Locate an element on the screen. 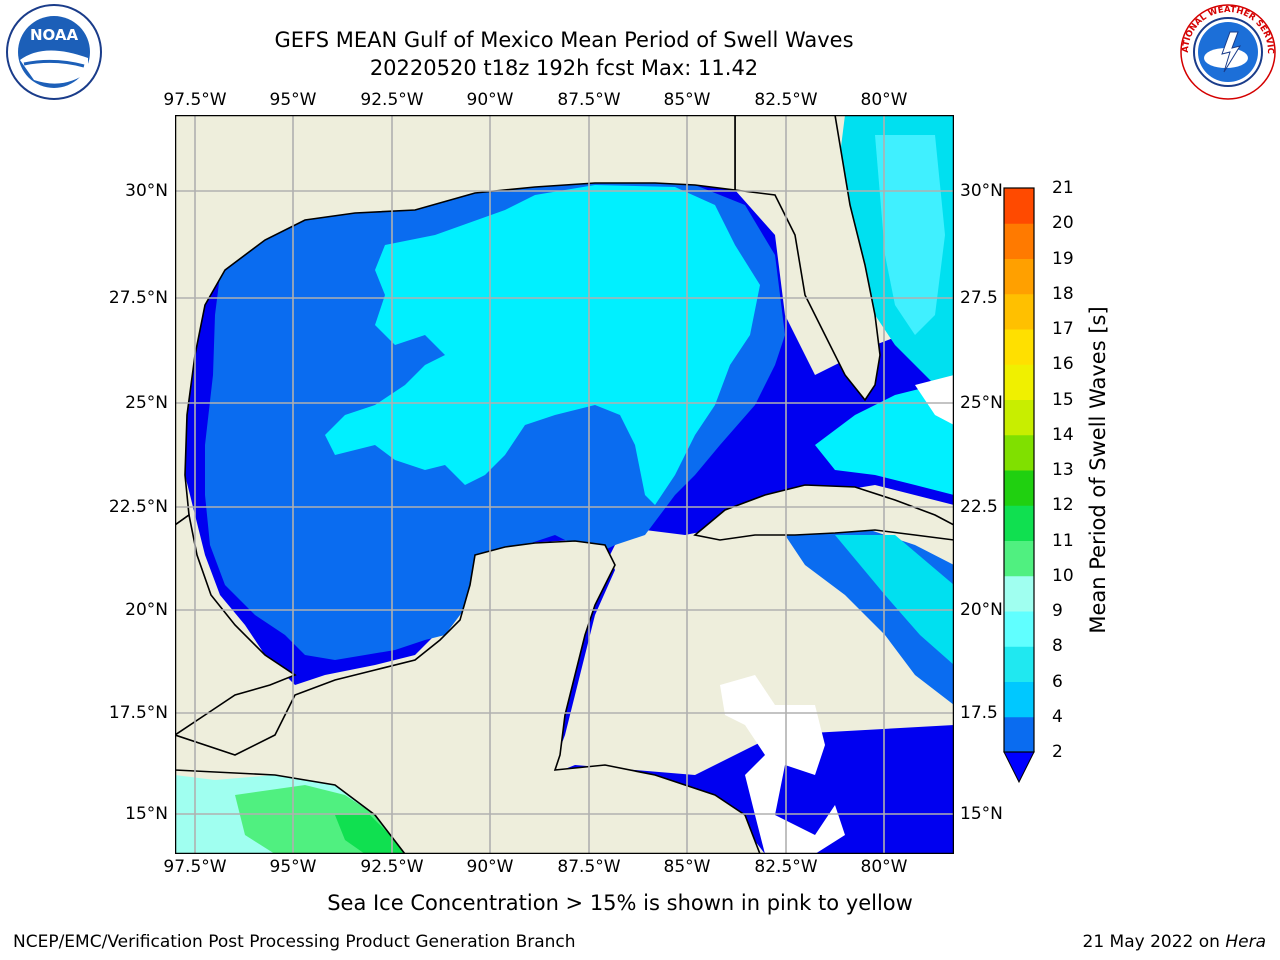 Image resolution: width=1280 pixels, height=960 pixels. caribbean-cyan is located at coordinates (894, 600).